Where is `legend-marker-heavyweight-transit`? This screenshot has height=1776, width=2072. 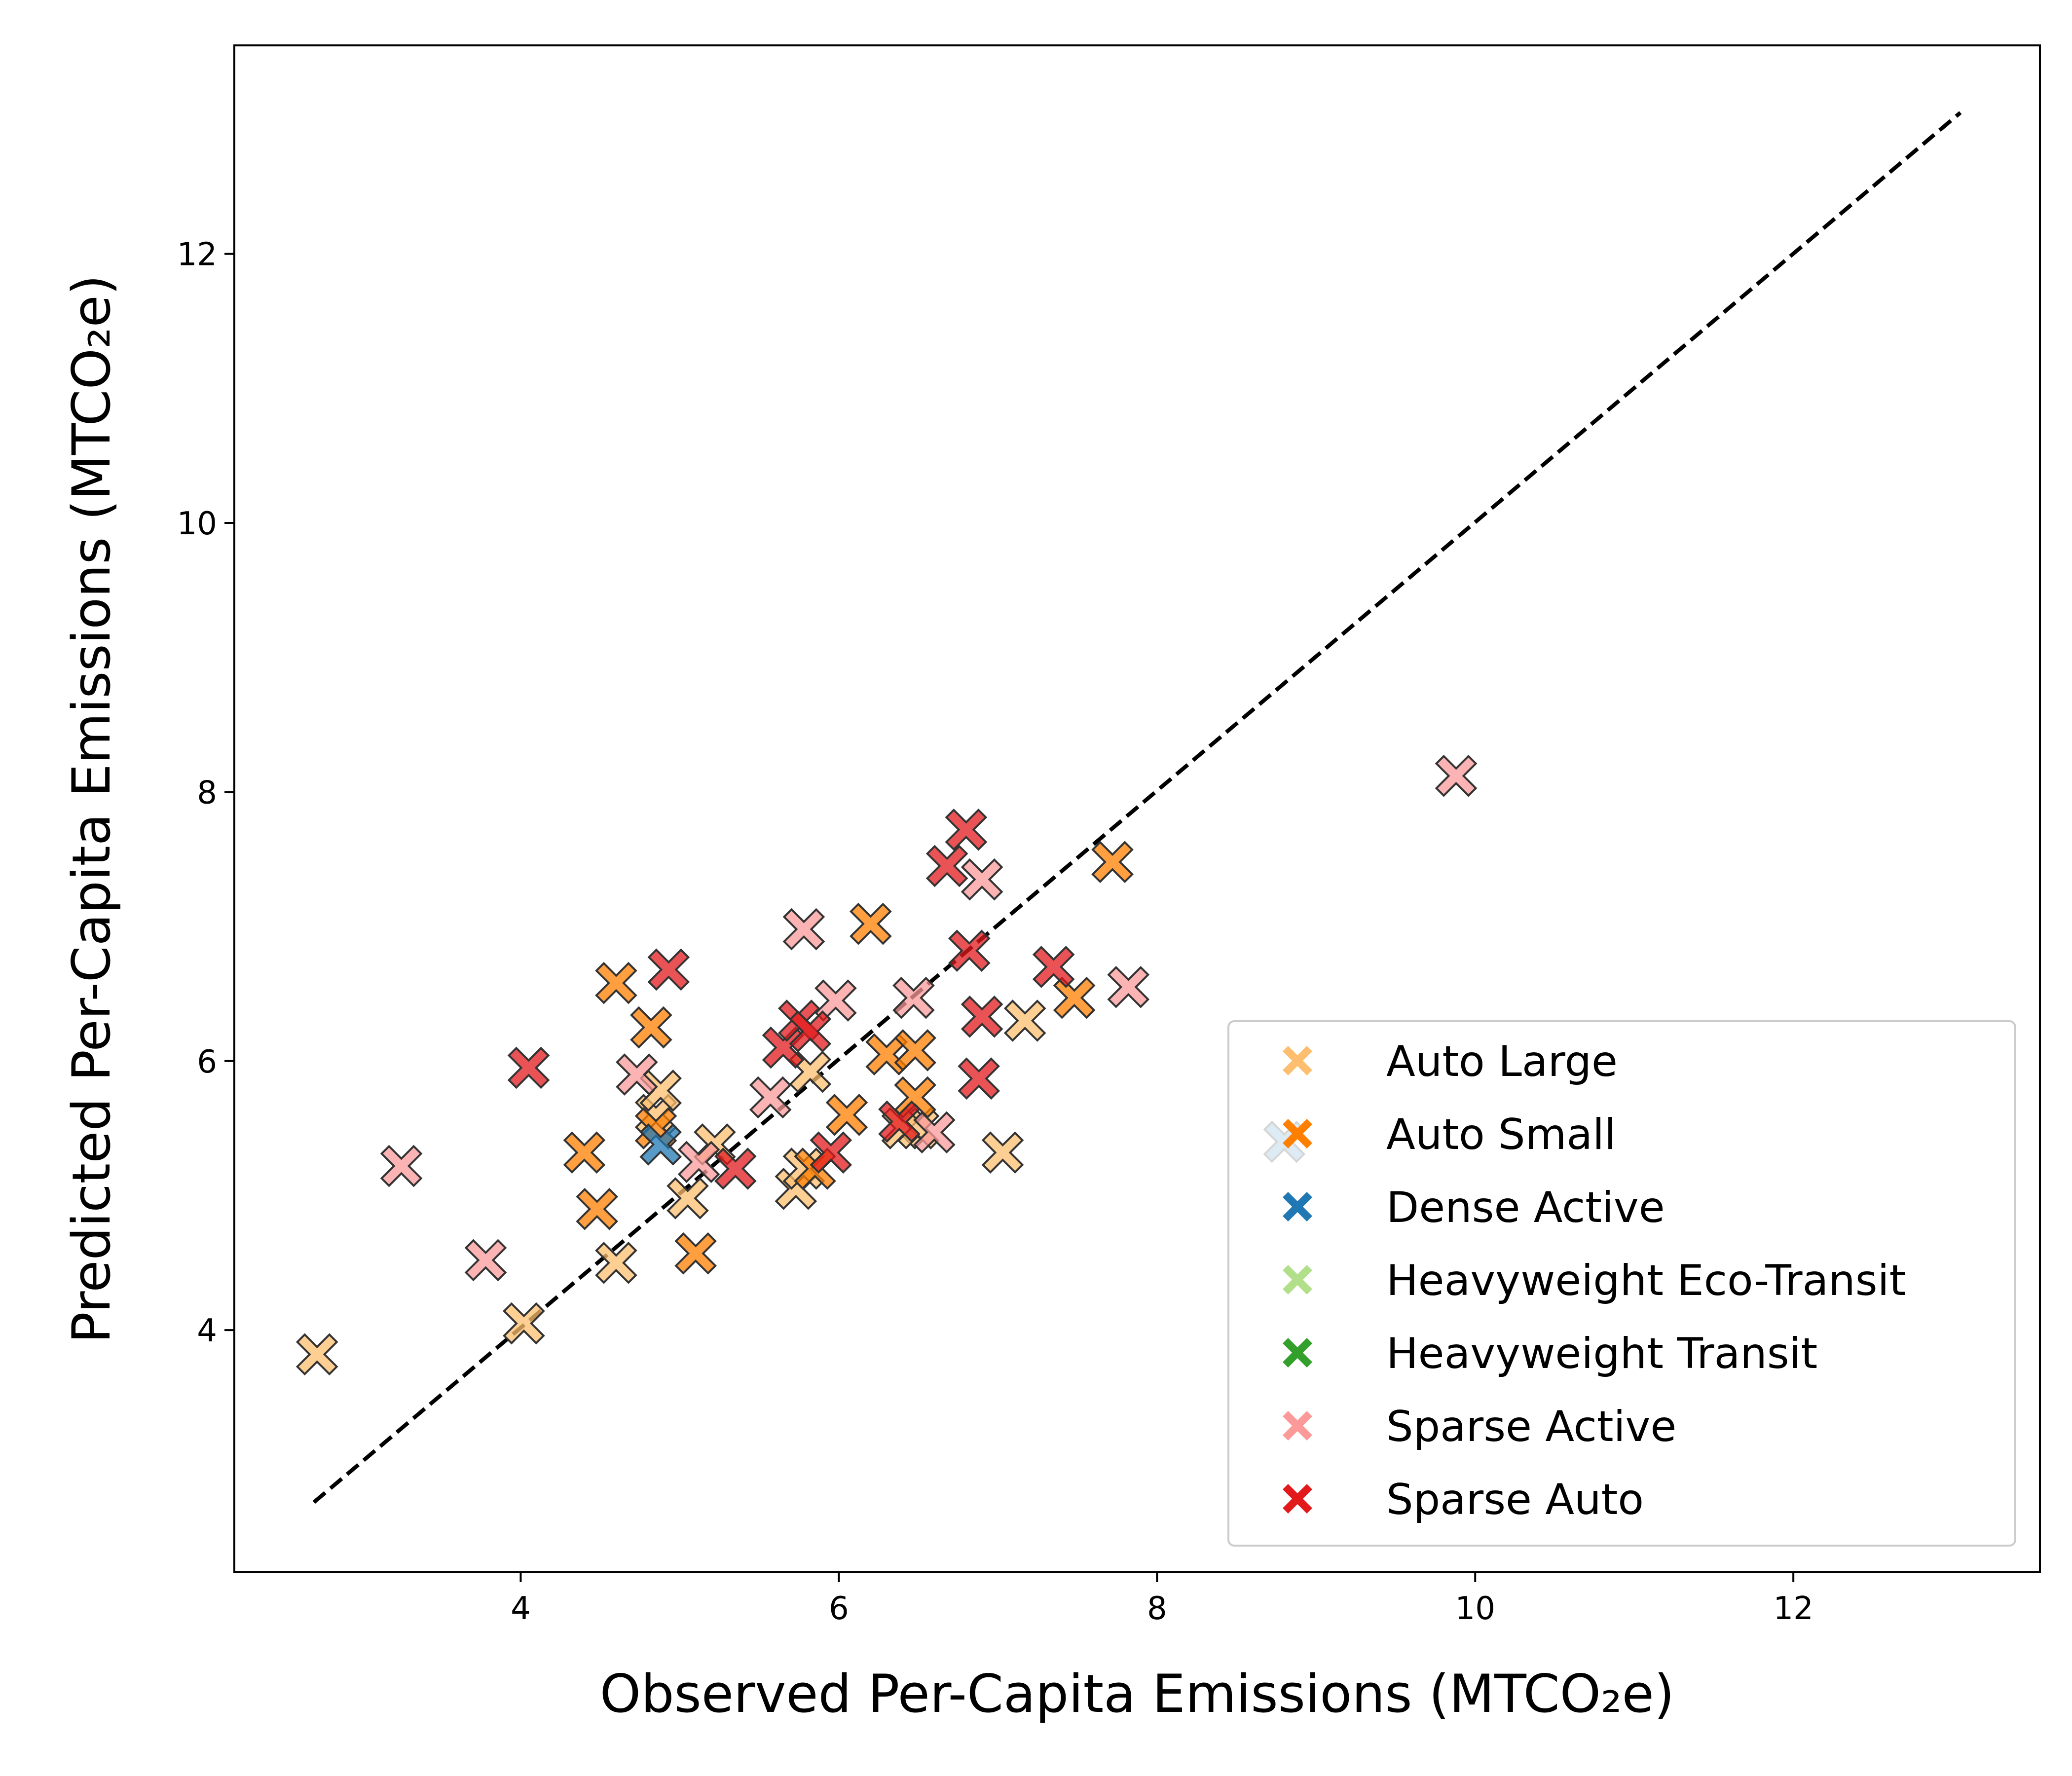 legend-marker-heavyweight-transit is located at coordinates (1298, 1353).